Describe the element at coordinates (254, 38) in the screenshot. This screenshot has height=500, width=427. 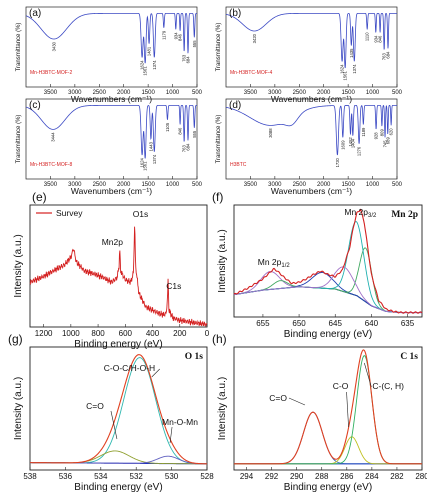
I see `peak-label: 3420` at that location.